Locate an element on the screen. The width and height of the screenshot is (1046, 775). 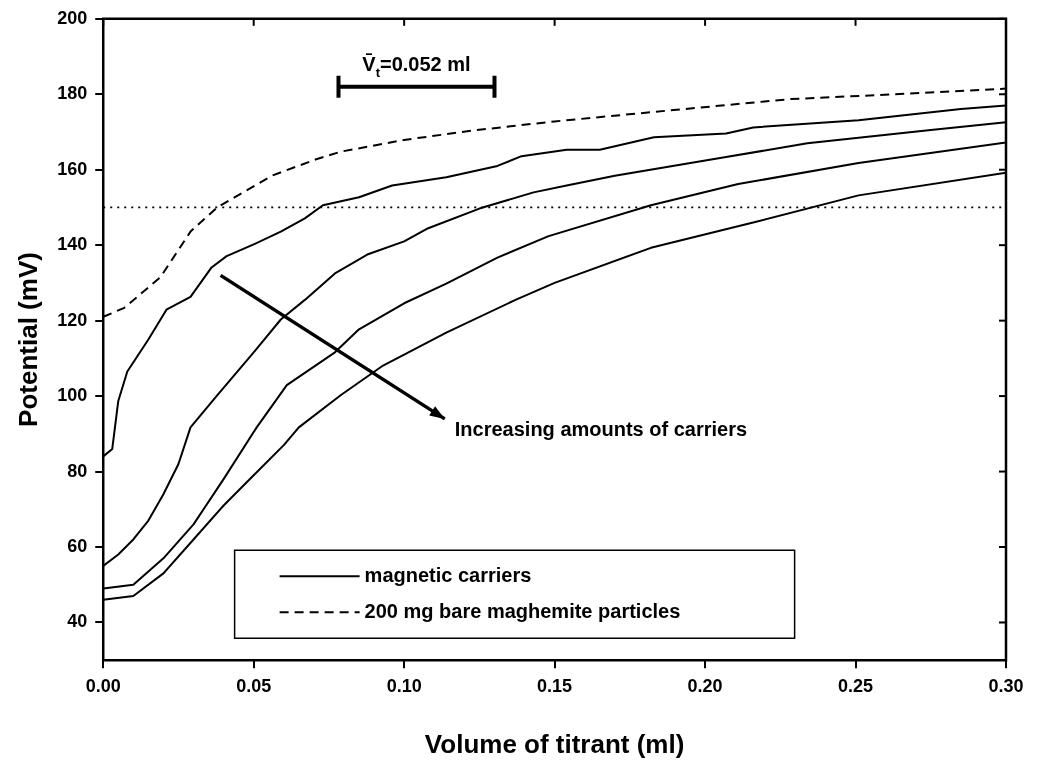
x-tick-label: 0.20 is located at coordinates (705, 685).